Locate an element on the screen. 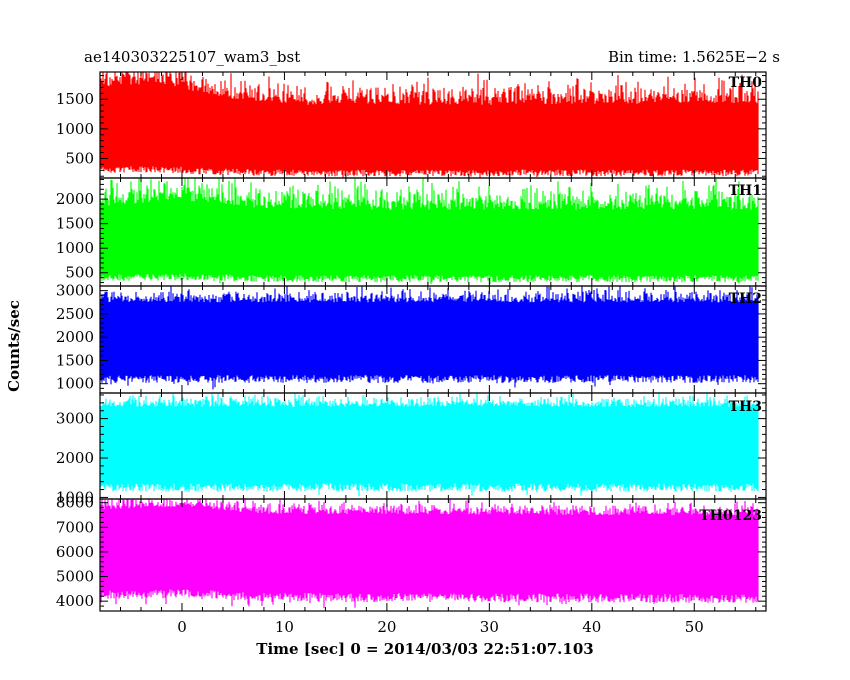 The image size is (850, 680). x-tick-label: 30 is located at coordinates (489, 627).